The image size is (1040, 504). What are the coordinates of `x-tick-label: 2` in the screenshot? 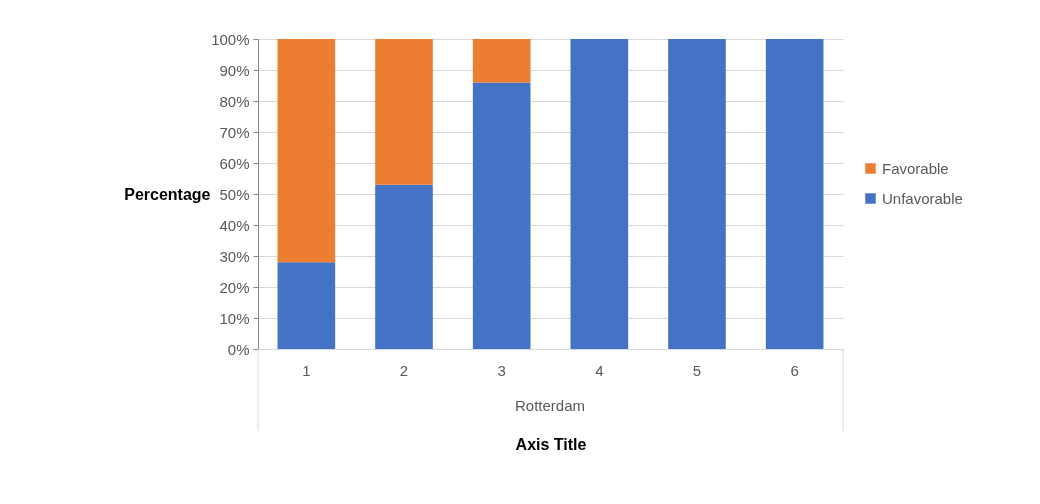 It's located at (404, 370).